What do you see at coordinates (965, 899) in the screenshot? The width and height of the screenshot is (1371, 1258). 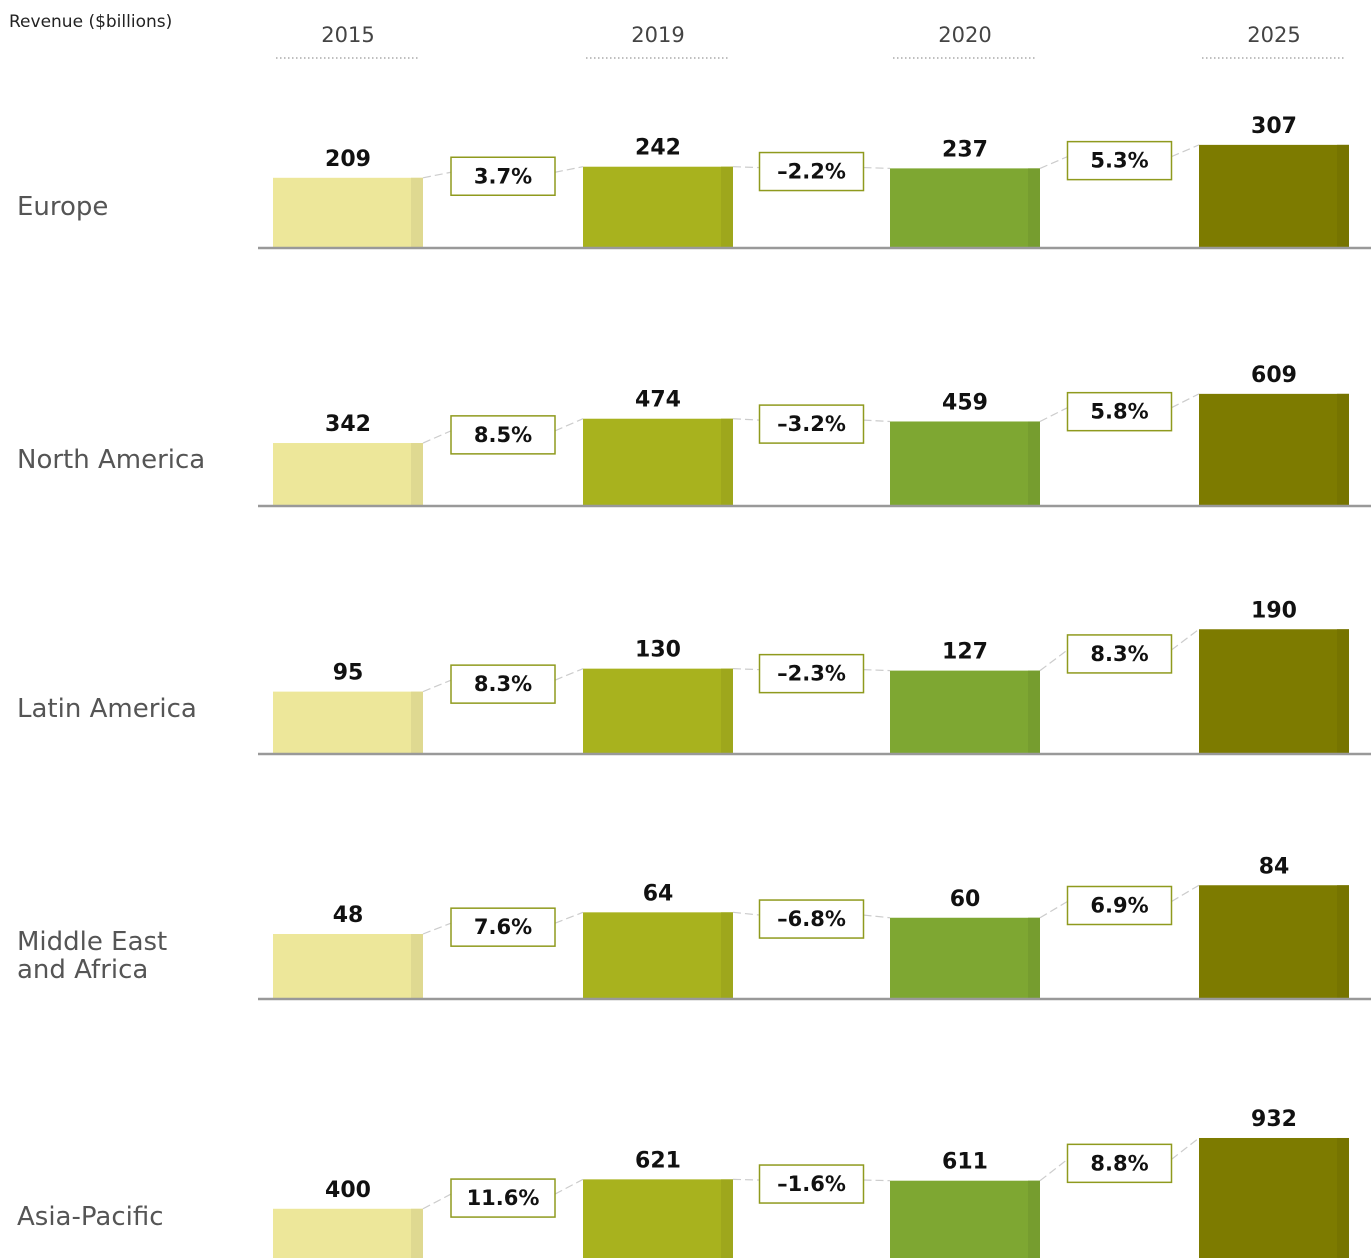 I see `value-label: 60` at bounding box center [965, 899].